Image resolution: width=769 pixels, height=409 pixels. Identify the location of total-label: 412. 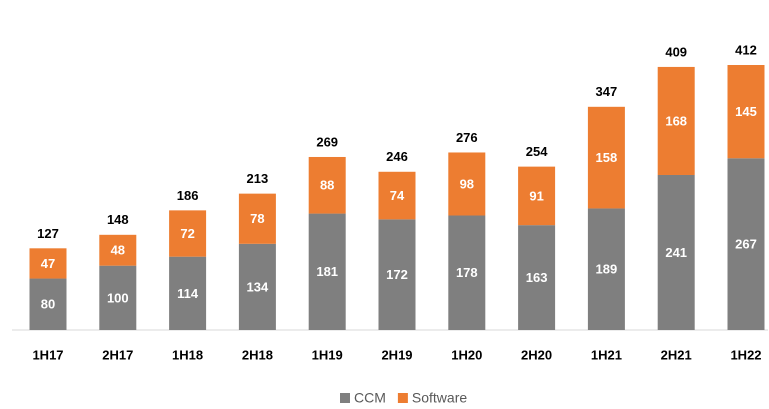
(746, 49).